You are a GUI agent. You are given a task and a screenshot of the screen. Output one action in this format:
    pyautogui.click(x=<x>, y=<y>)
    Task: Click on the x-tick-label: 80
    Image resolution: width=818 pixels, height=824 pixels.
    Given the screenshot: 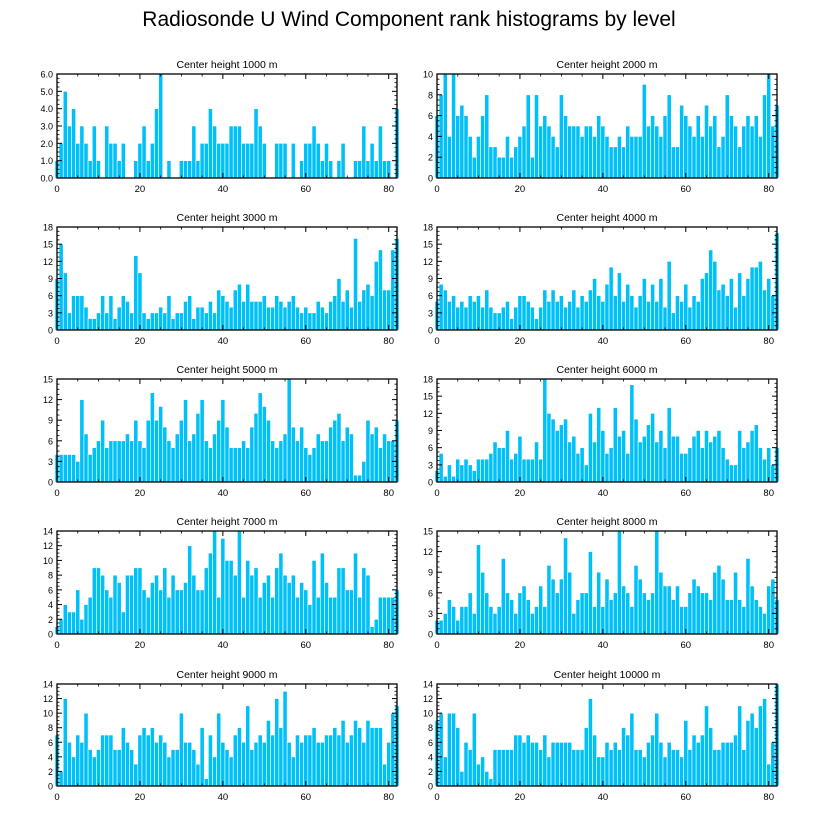 What is the action you would take?
    pyautogui.click(x=768, y=341)
    